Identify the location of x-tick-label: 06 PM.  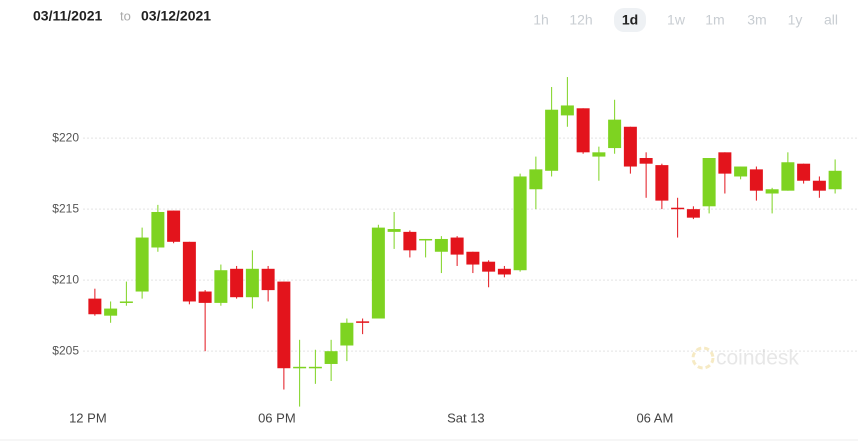
(277, 417).